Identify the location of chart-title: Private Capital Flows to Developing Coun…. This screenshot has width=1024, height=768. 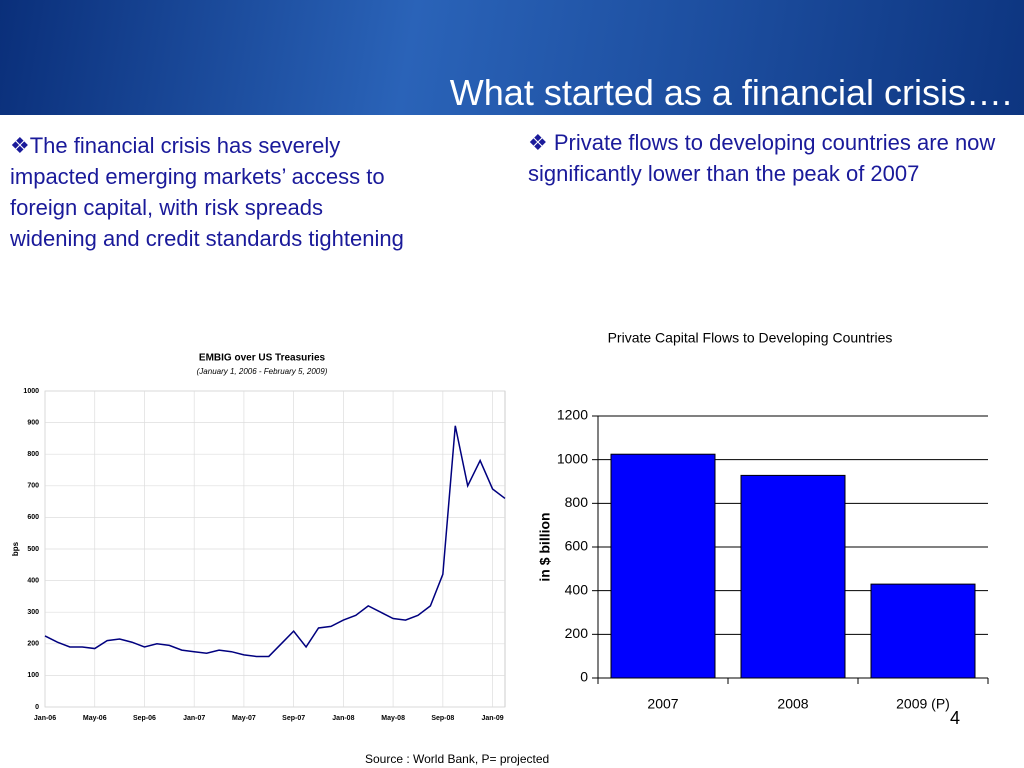
(750, 338).